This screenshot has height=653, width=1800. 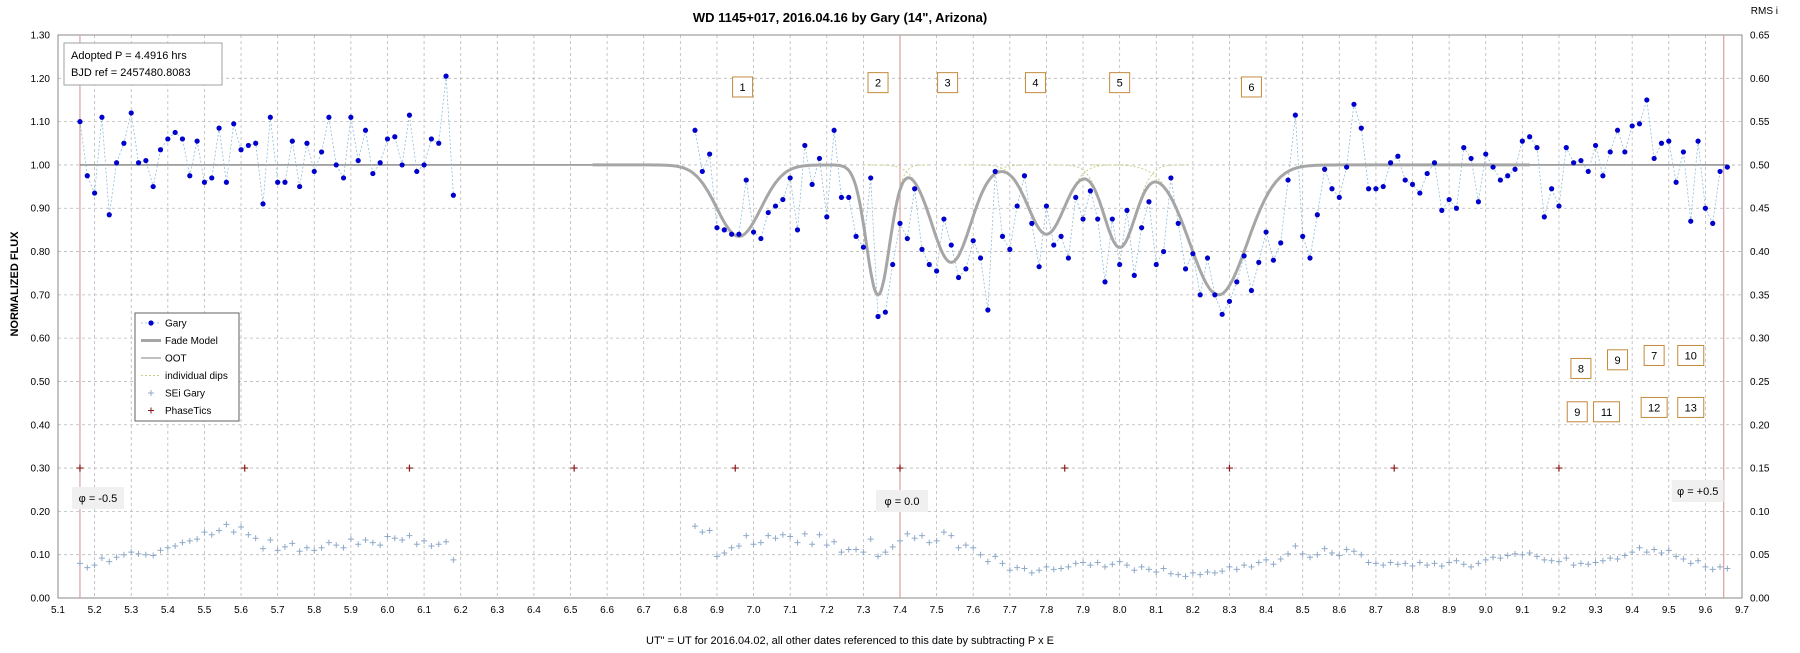 What do you see at coordinates (176, 324) in the screenshot?
I see `legend-label: Gary` at bounding box center [176, 324].